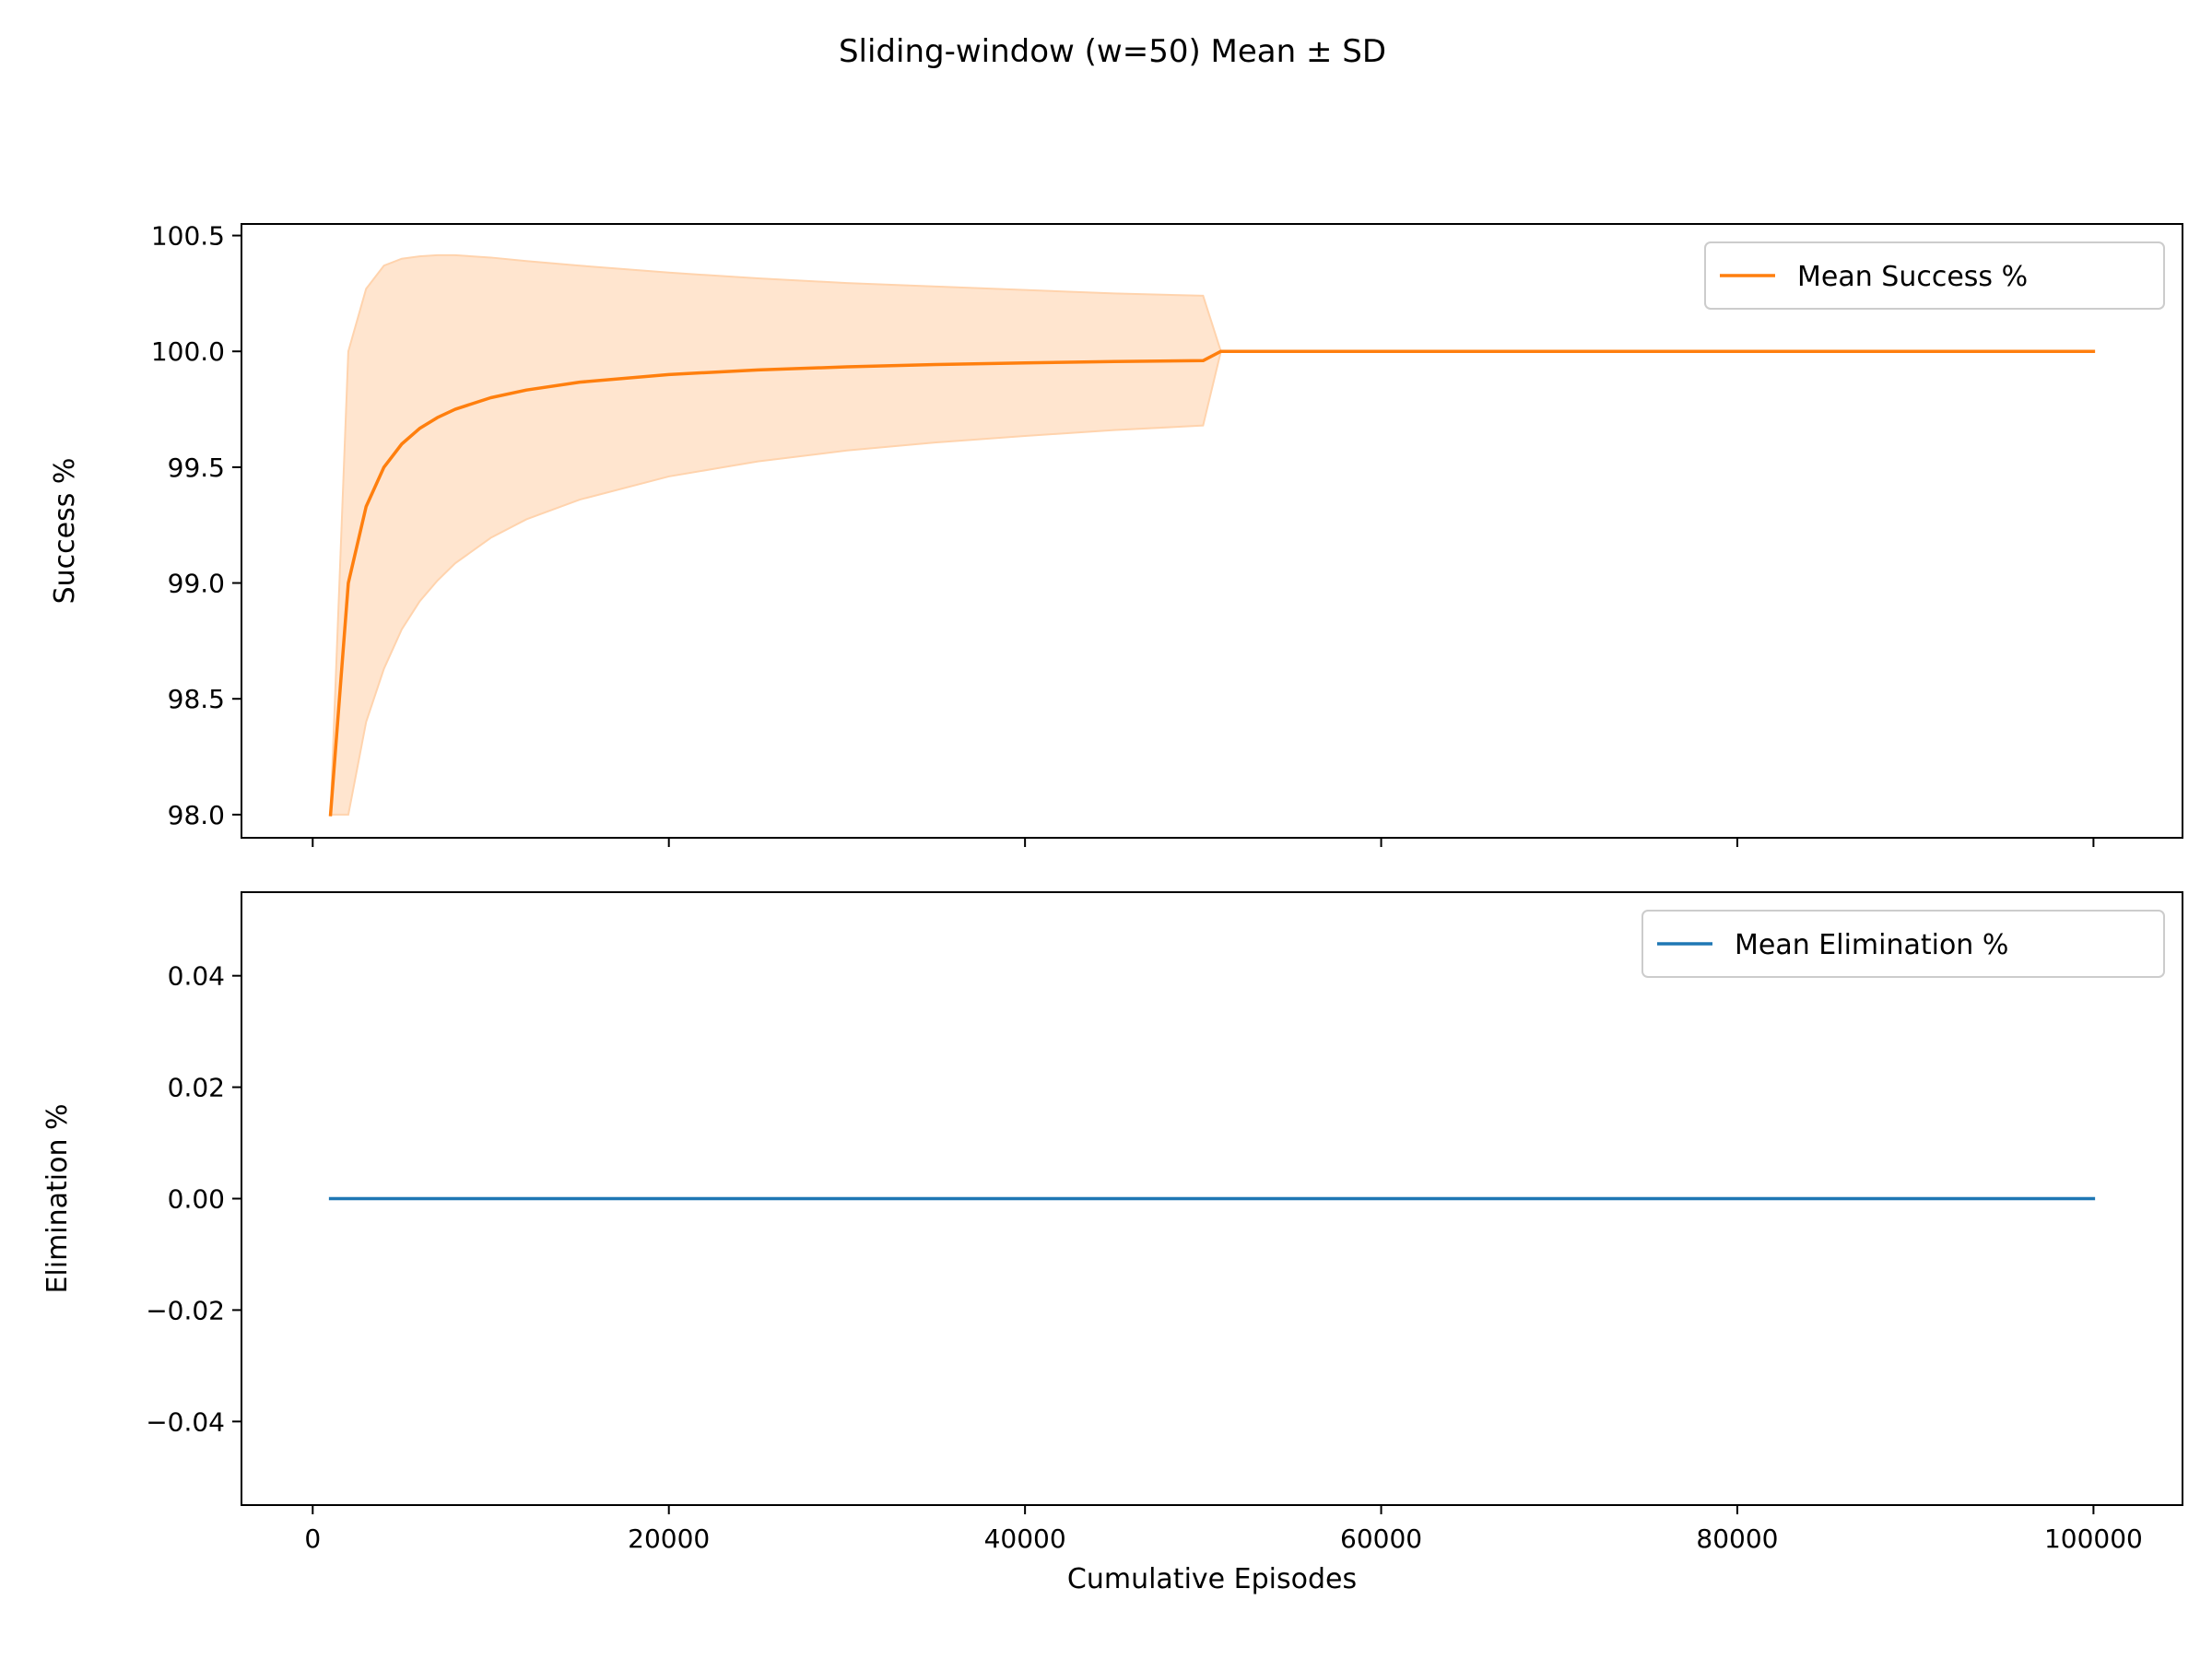 The width and height of the screenshot is (2212, 1659). I want to click on success-legend-label: Mean Success %, so click(1912, 277).